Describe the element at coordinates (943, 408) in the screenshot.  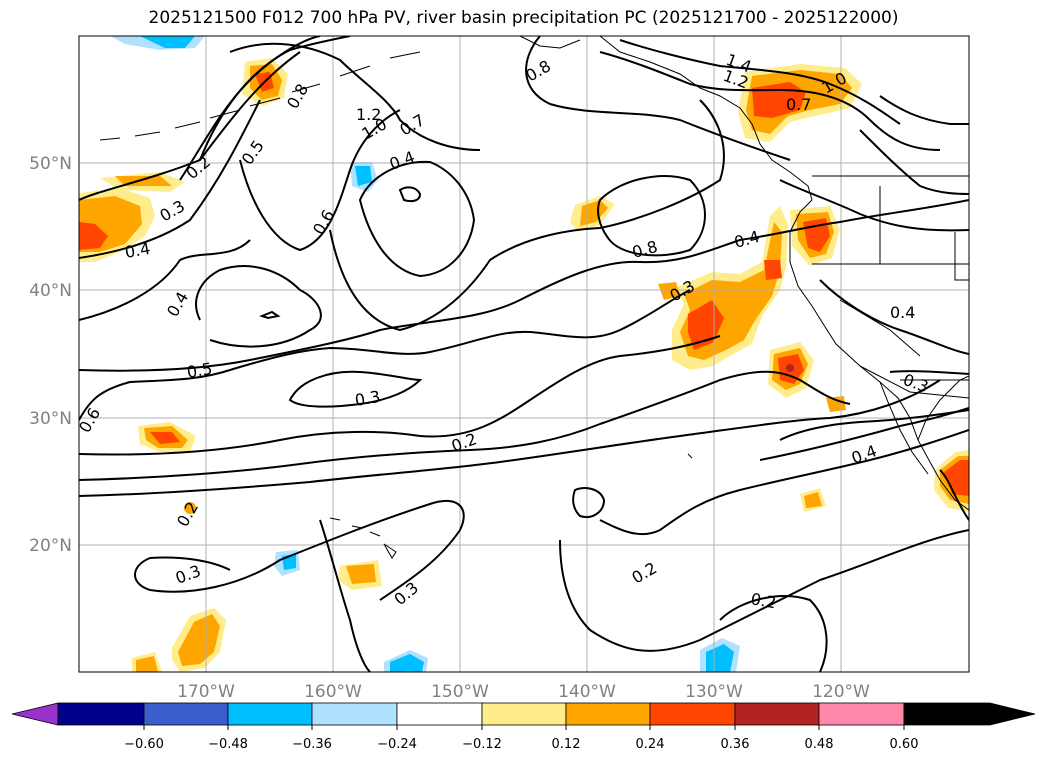
I see `coastline-gulf` at that location.